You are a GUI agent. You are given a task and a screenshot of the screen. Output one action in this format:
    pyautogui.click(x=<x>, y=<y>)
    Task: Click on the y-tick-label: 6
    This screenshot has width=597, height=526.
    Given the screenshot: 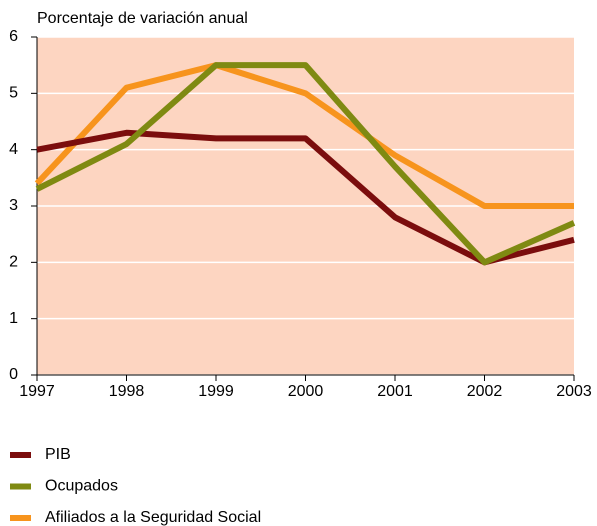 What is the action you would take?
    pyautogui.click(x=13, y=36)
    